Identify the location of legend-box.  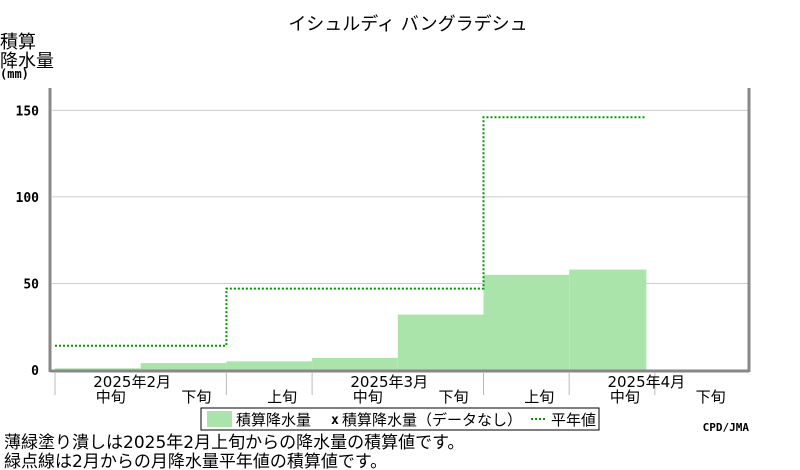
(400, 419).